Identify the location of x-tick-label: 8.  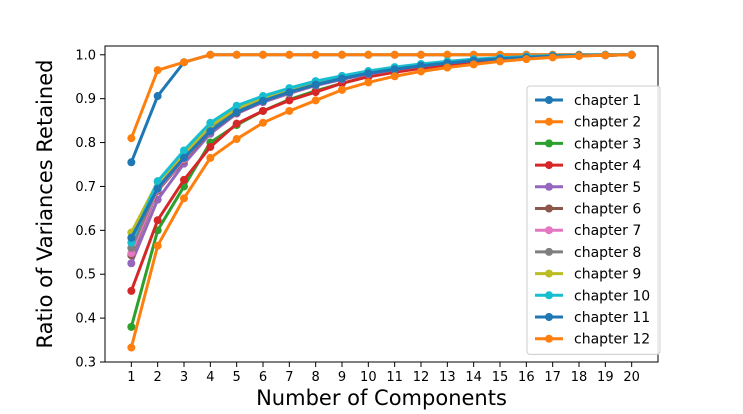
(316, 377).